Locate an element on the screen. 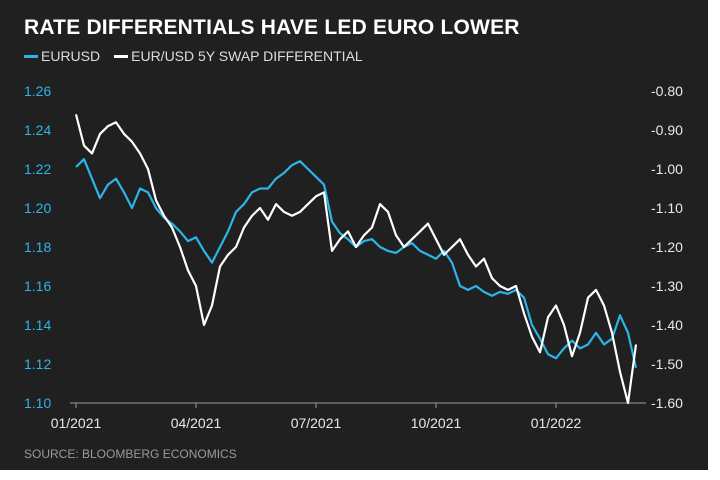 The height and width of the screenshot is (480, 720). right-axis-tick-label: -0.90 is located at coordinates (667, 130).